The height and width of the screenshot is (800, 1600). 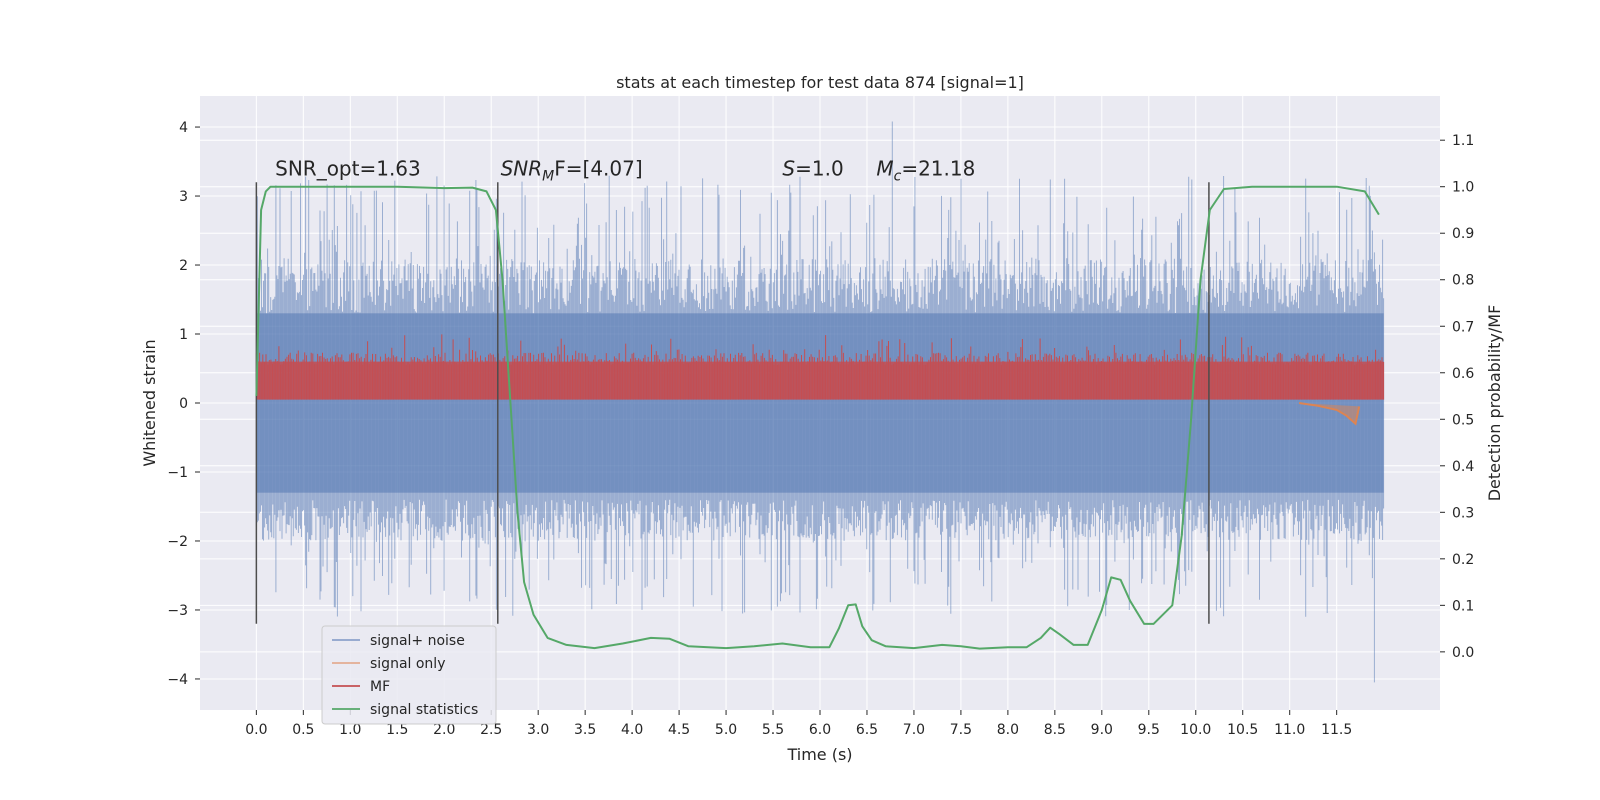 What do you see at coordinates (1463, 420) in the screenshot?
I see `y2-tick-label: 0.5` at bounding box center [1463, 420].